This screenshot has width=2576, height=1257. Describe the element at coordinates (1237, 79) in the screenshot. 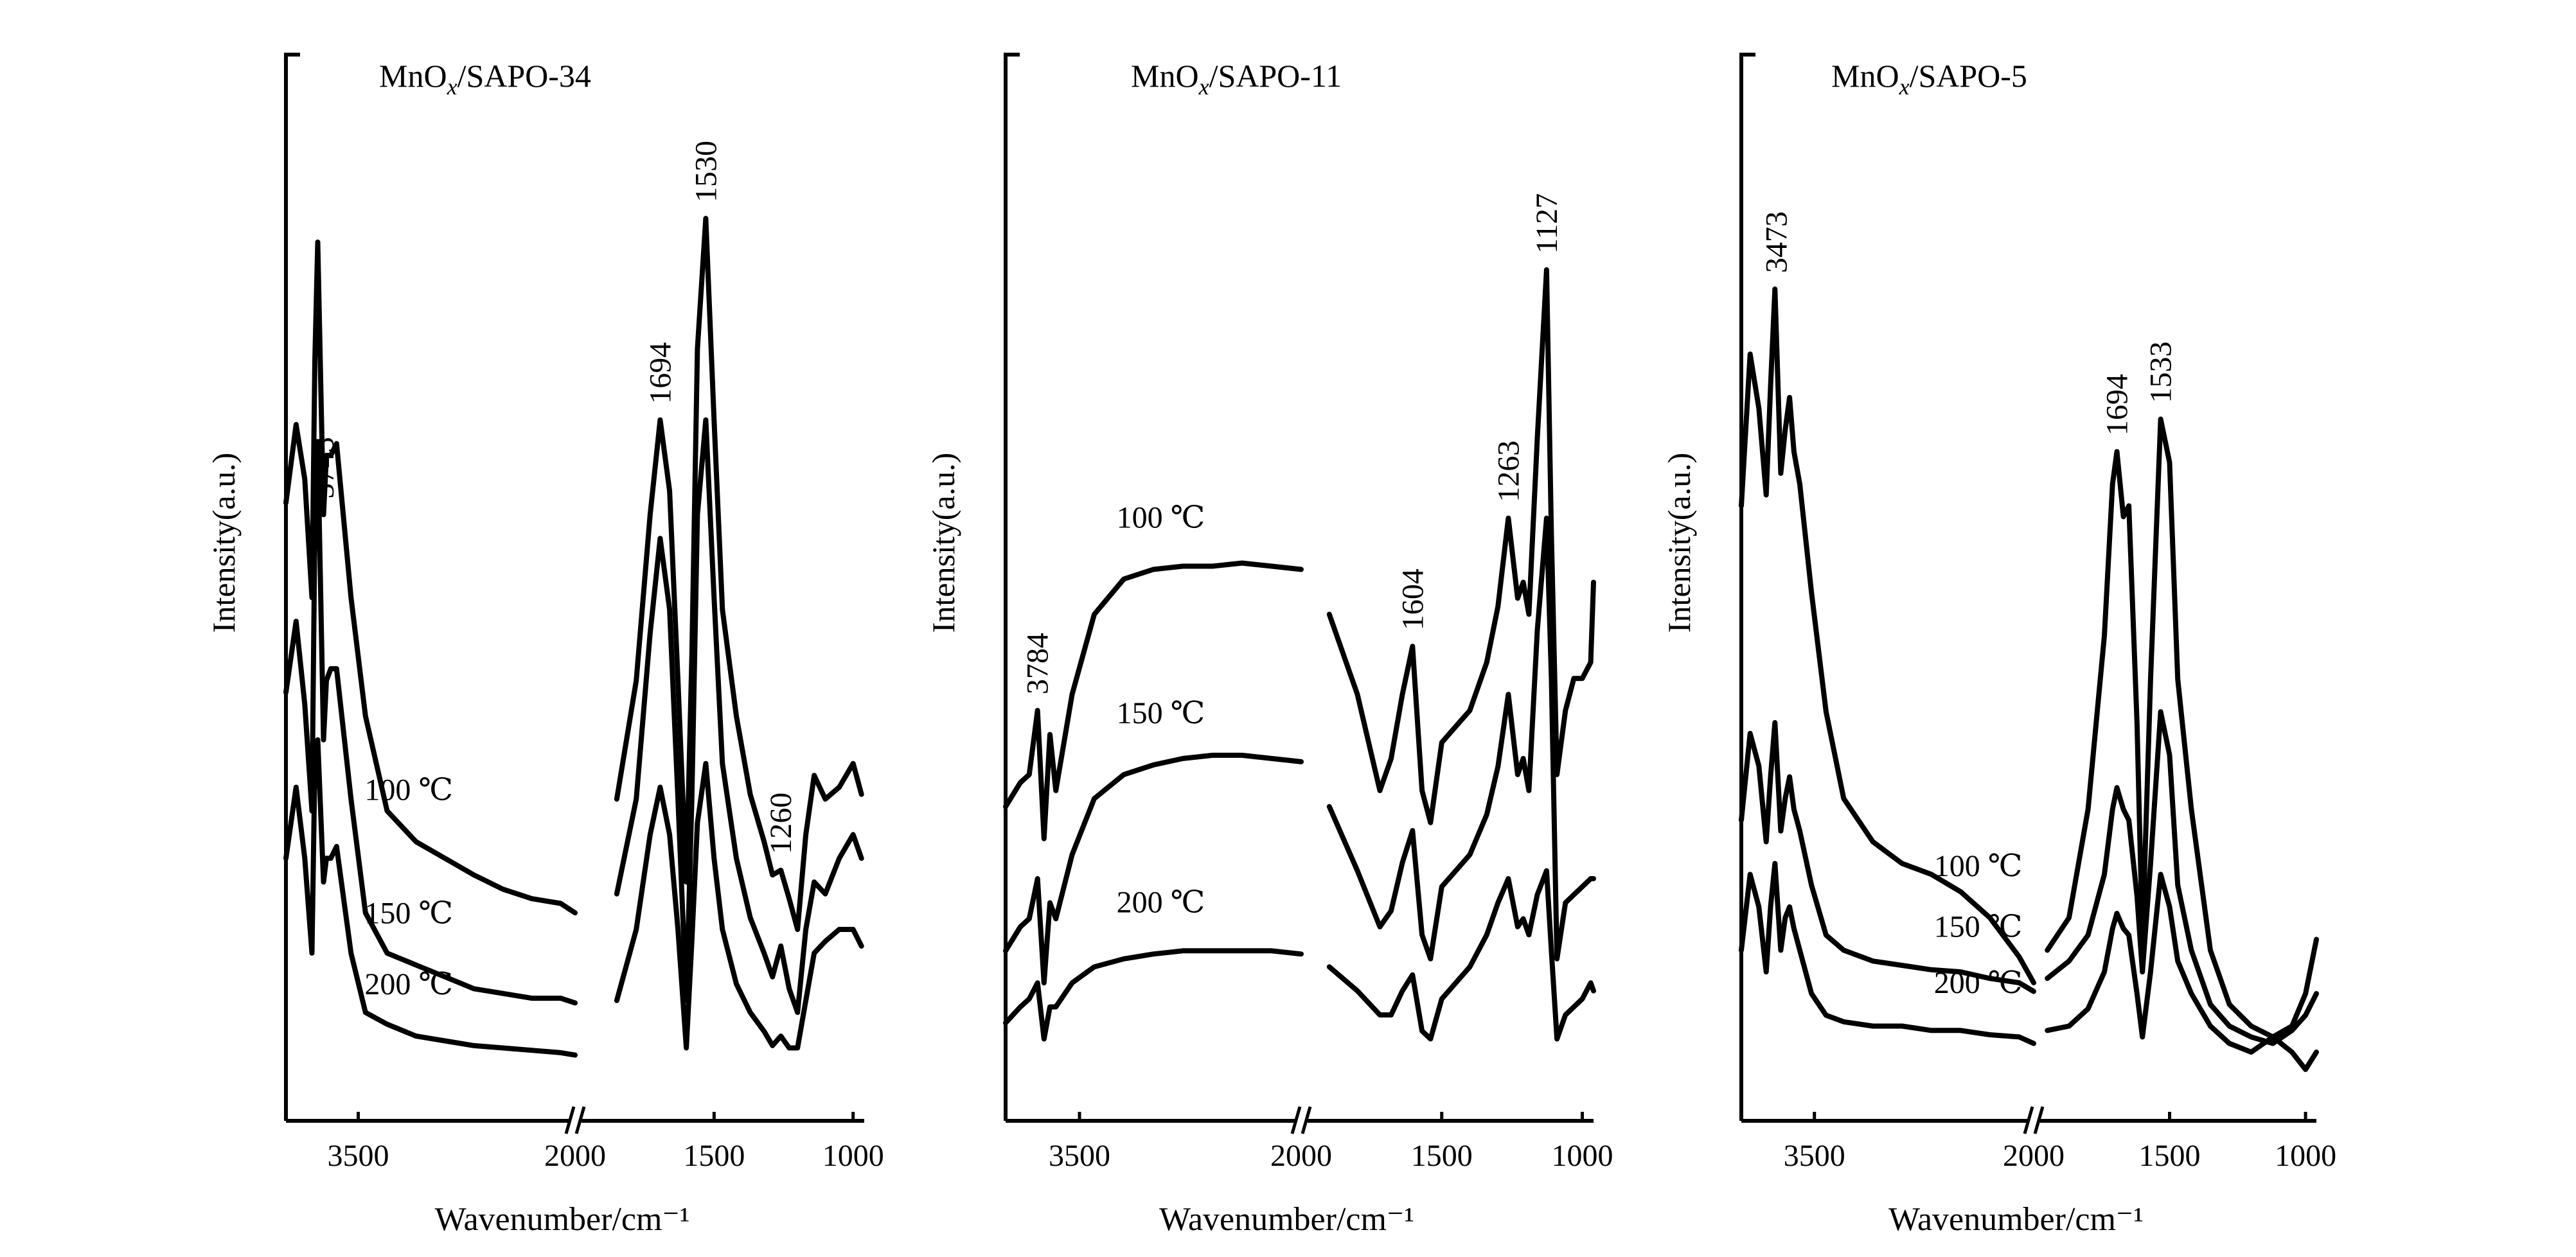

I see `chart-title: MnOx/SAPO-11` at that location.